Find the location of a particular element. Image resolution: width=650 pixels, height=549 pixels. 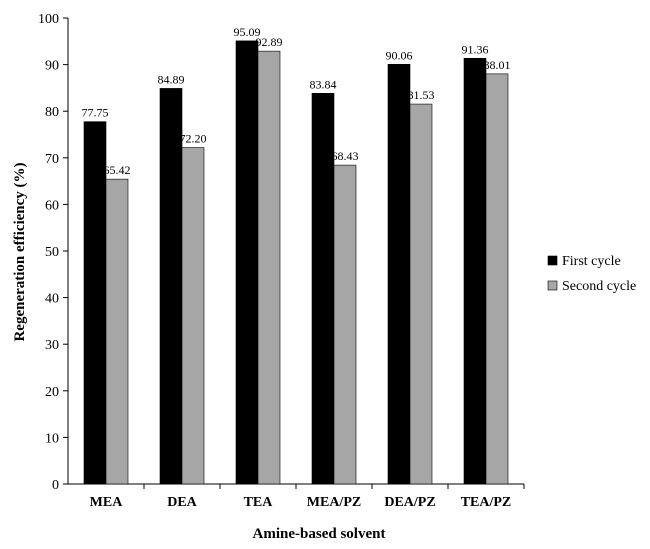

bar-value-label: 95.09 is located at coordinates (247, 32).